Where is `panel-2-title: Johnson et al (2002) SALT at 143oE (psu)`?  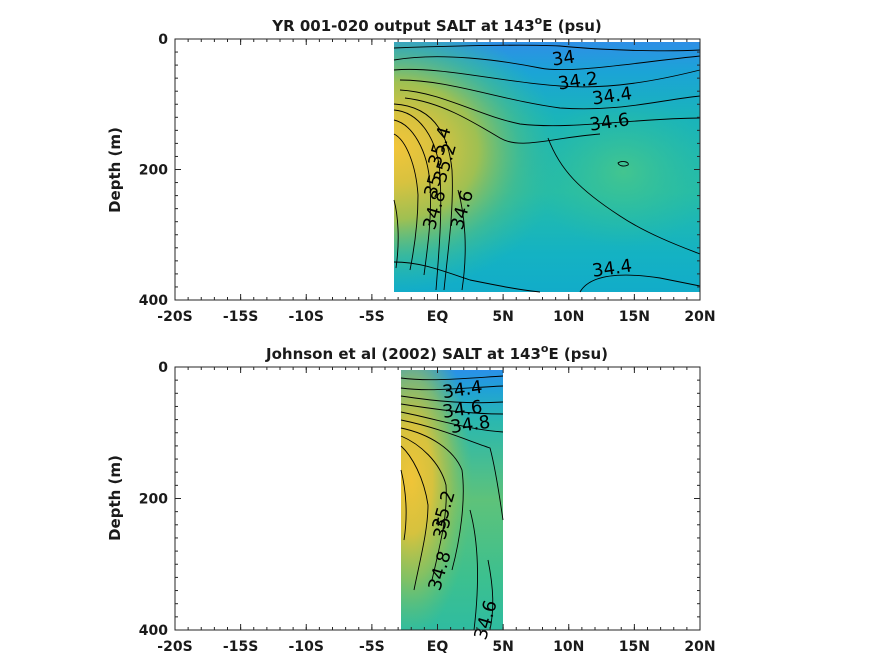
panel-2-title: Johnson et al (2002) SALT at 143oE (psu) is located at coordinates (436, 352).